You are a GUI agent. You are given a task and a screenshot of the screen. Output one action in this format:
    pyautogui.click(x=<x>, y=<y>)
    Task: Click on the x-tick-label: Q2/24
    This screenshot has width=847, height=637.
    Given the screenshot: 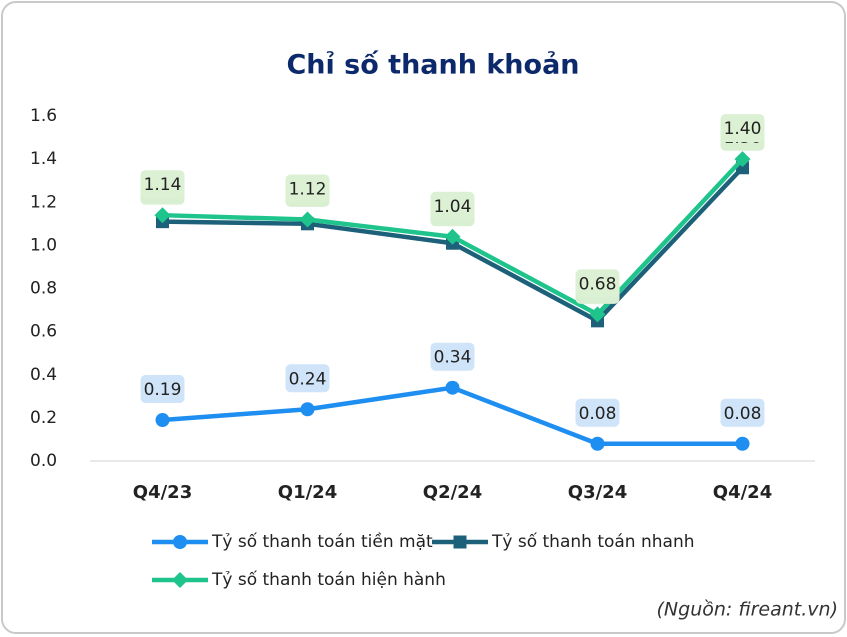 What is the action you would take?
    pyautogui.click(x=452, y=492)
    